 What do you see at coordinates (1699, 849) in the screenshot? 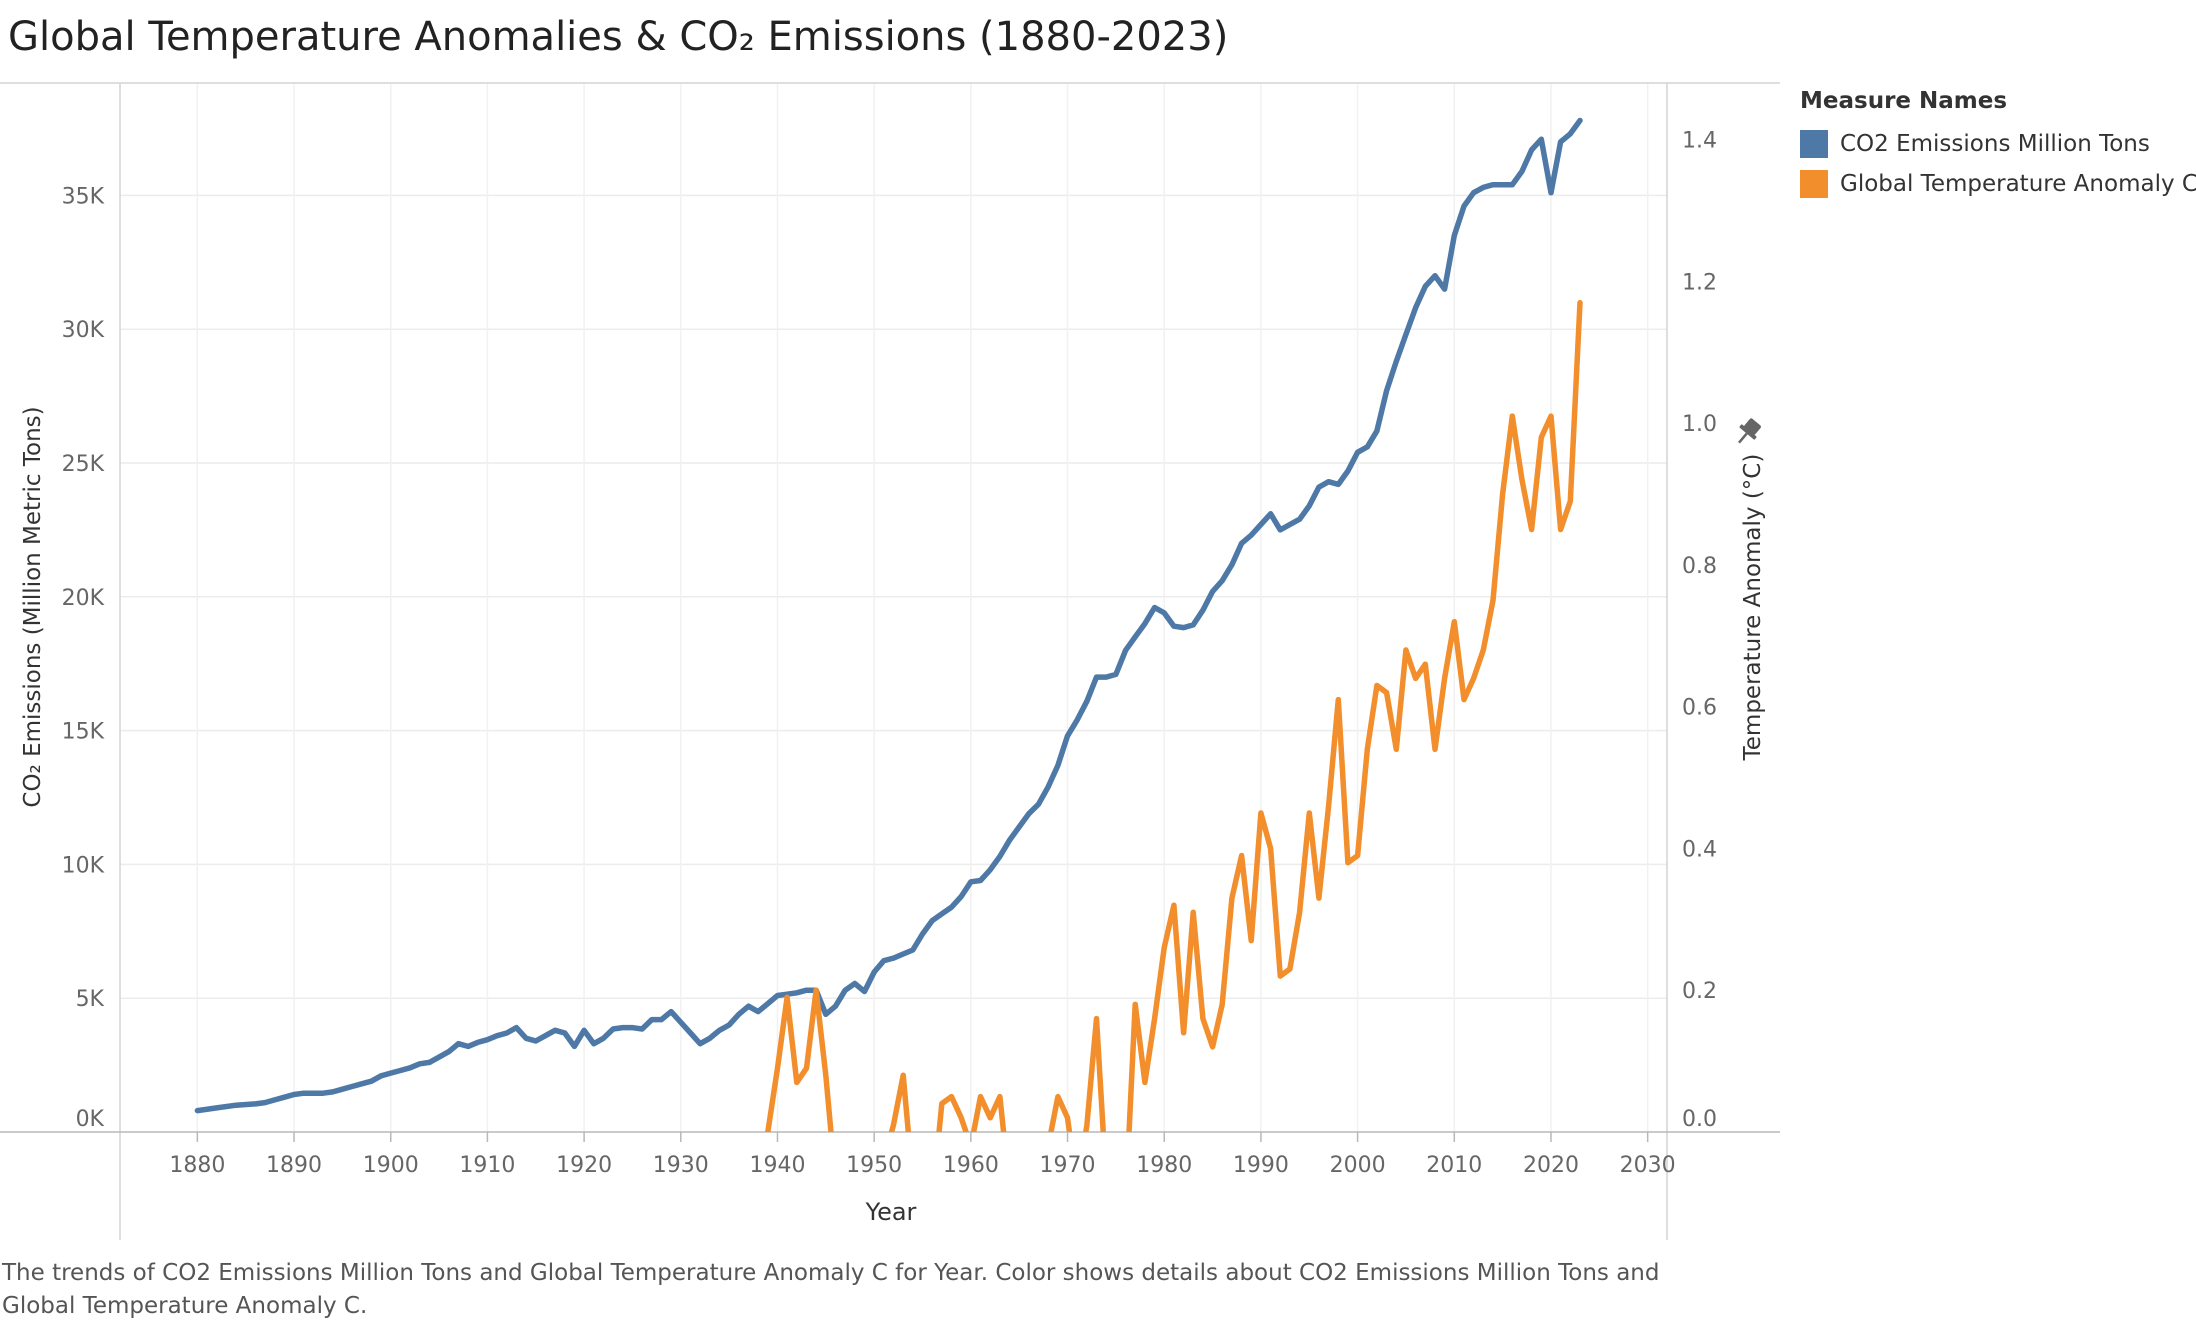
I see `right-y-tick-label: 0.4` at bounding box center [1699, 849].